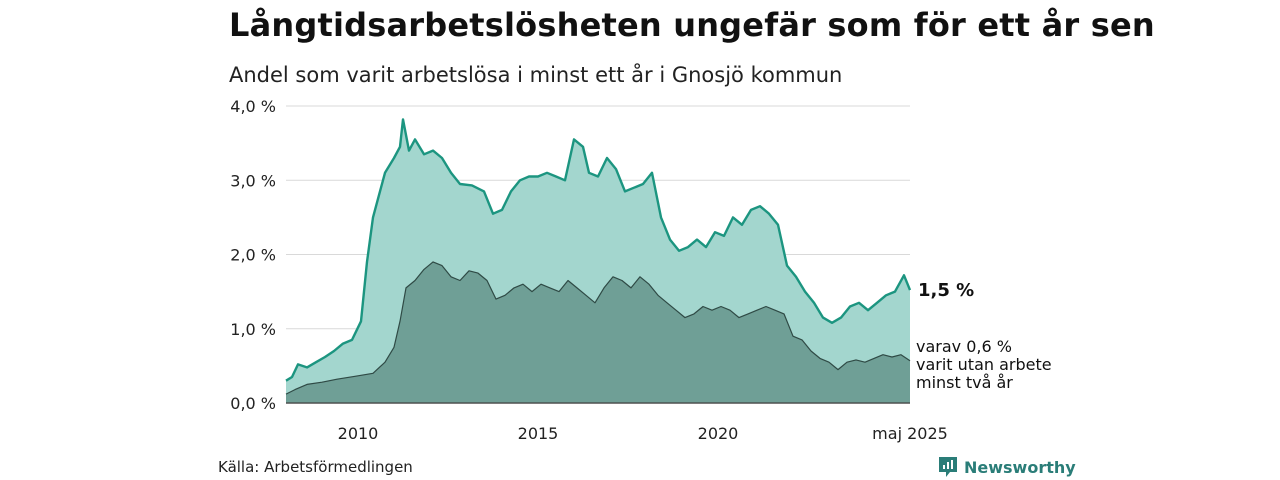 Image resolution: width=1280 pixels, height=480 pixels. I want to click on series-end-label-long: varit utan arbete, so click(984, 364).